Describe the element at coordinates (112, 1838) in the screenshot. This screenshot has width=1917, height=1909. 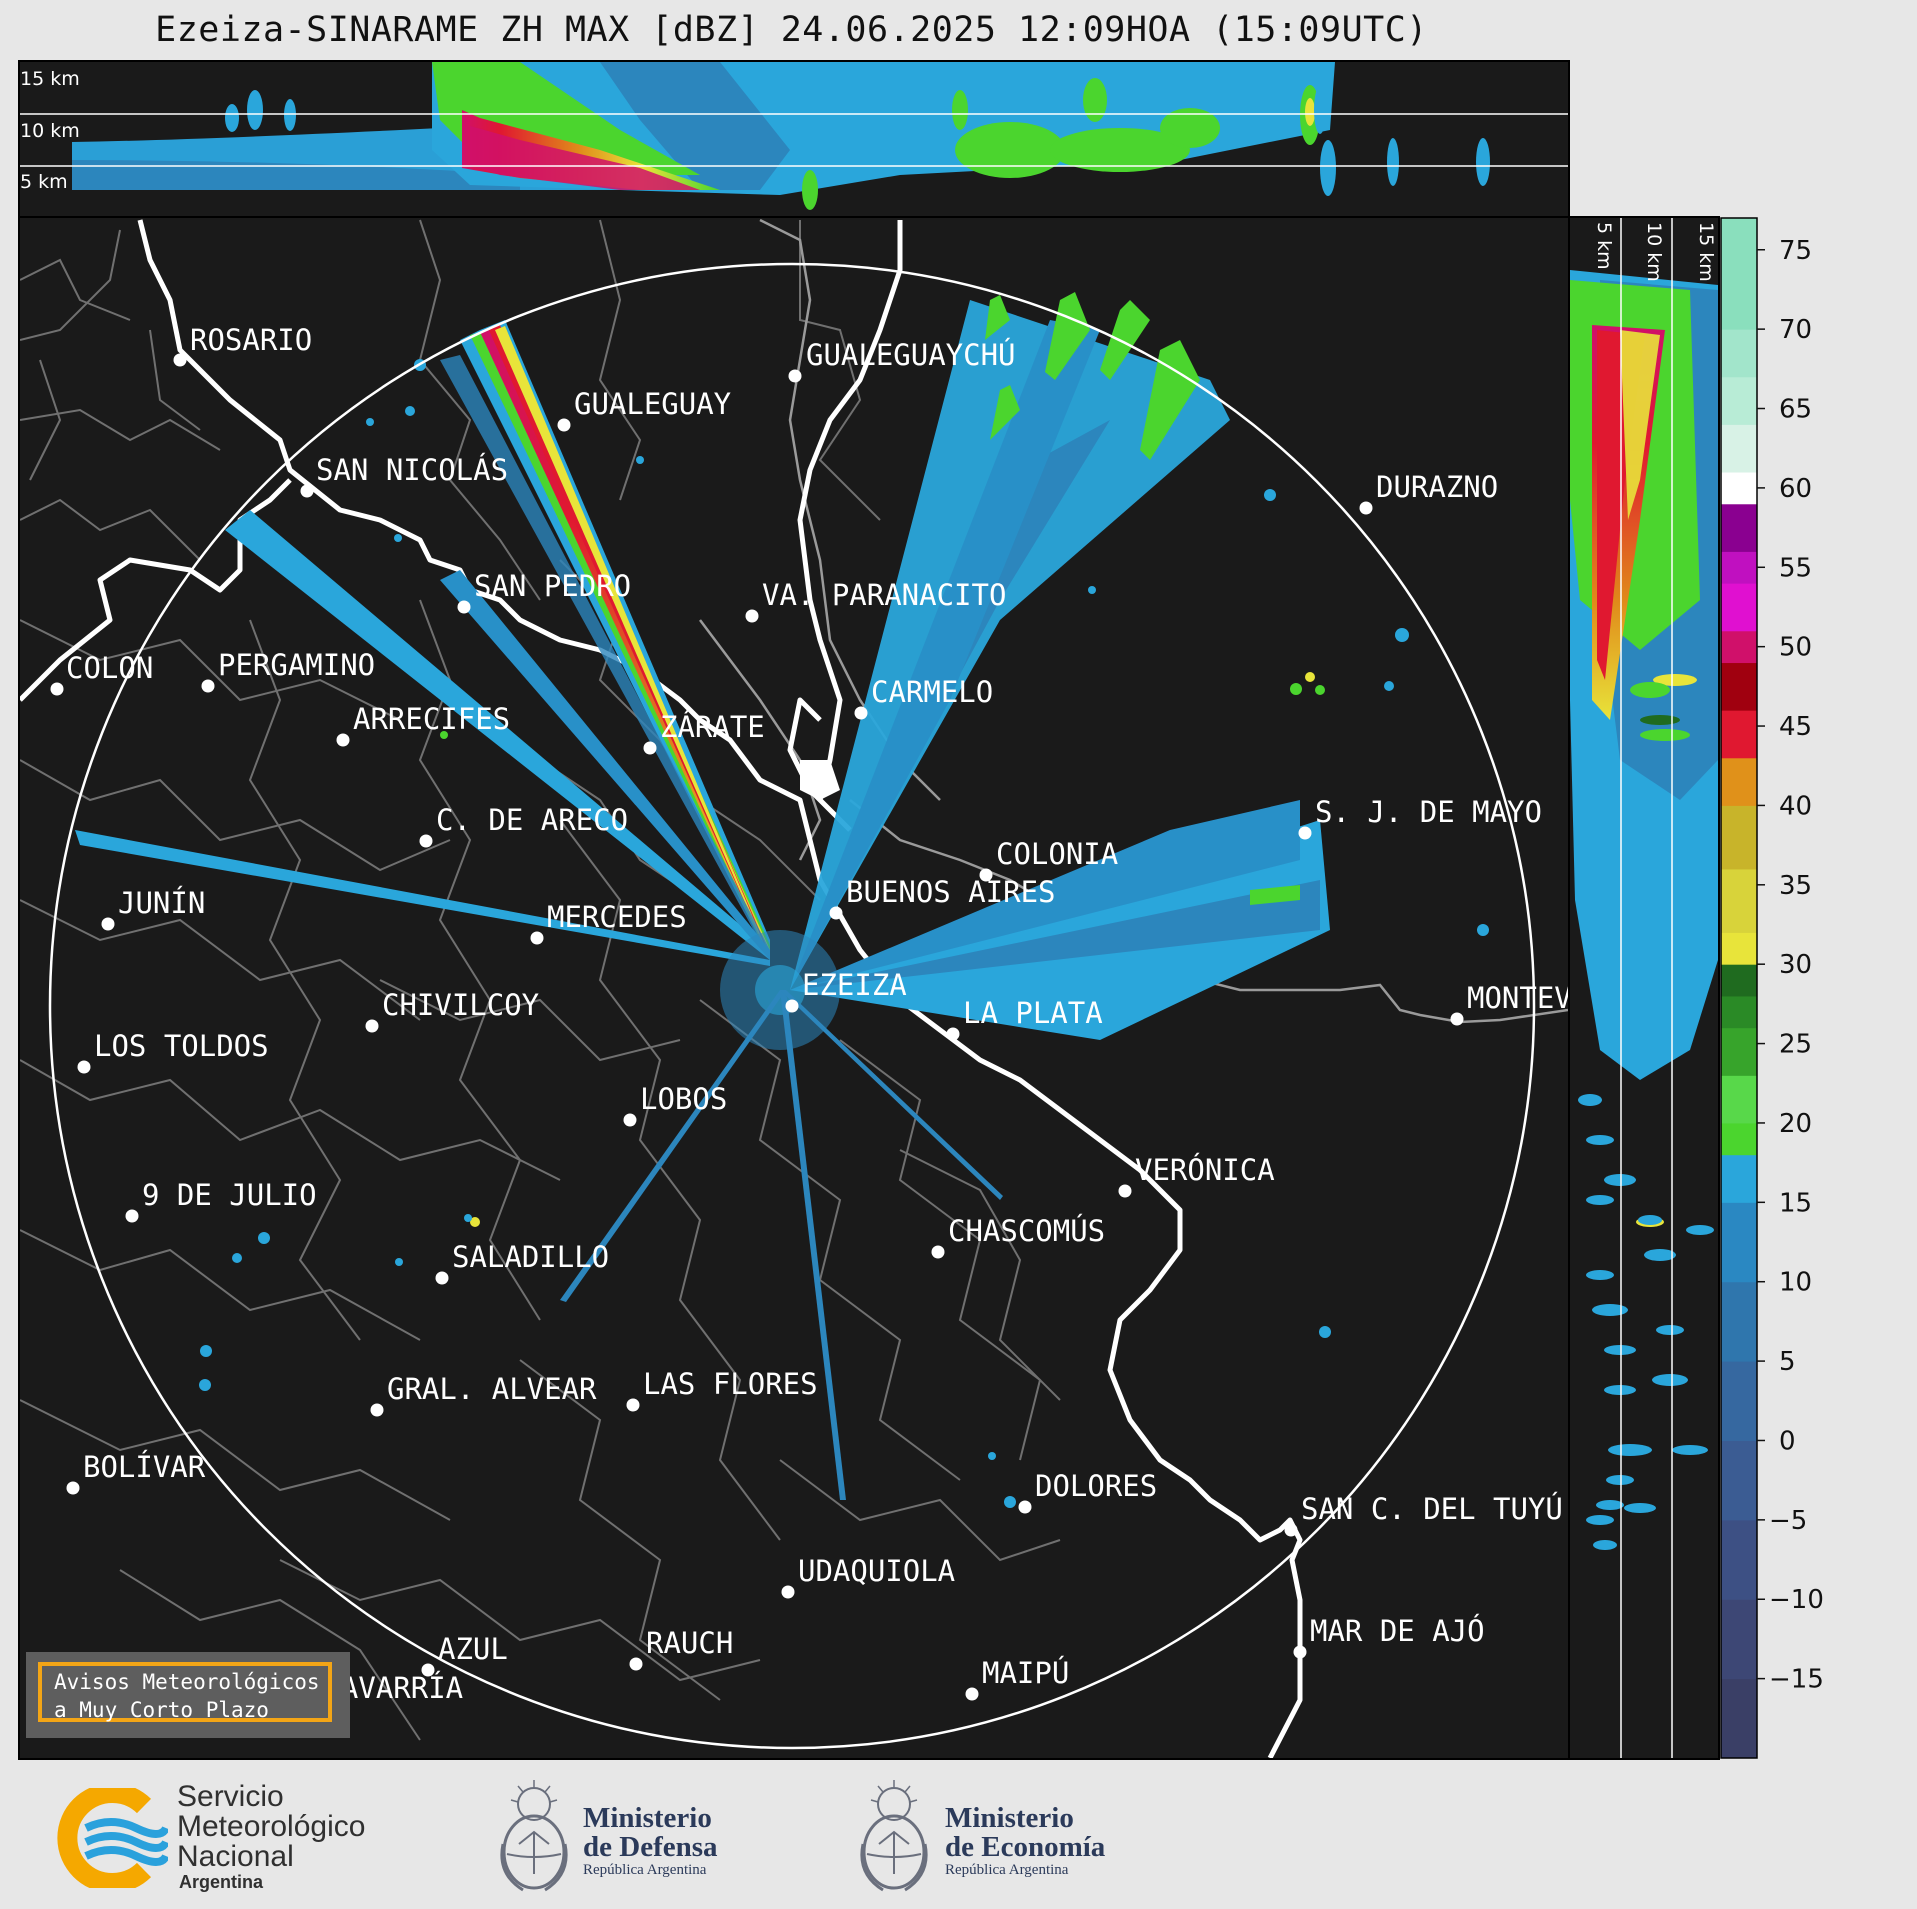
I see `smn-logo-icon` at that location.